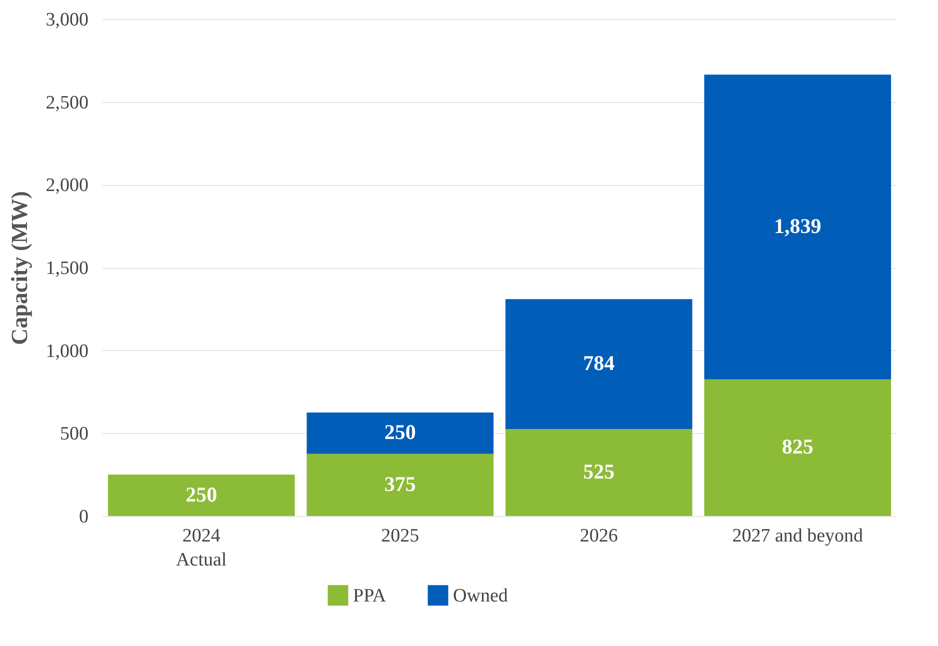  What do you see at coordinates (67, 20) in the screenshot?
I see `y-tick-label: 3,000` at bounding box center [67, 20].